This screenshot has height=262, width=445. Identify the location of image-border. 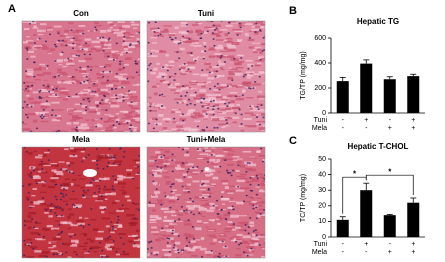
(81, 202).